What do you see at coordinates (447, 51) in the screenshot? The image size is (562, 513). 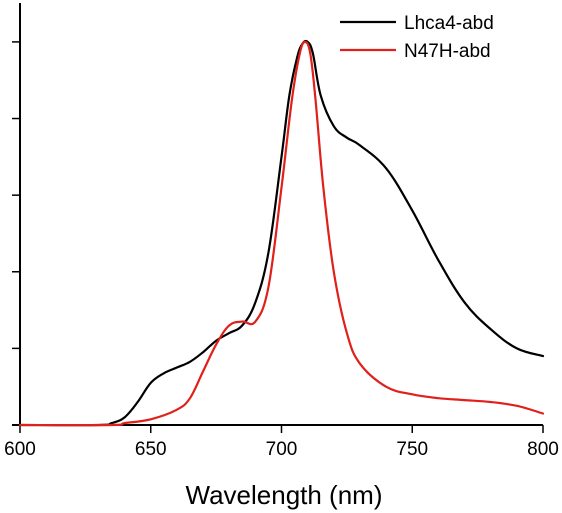 I see `legend-label-2: N47H-abd` at bounding box center [447, 51].